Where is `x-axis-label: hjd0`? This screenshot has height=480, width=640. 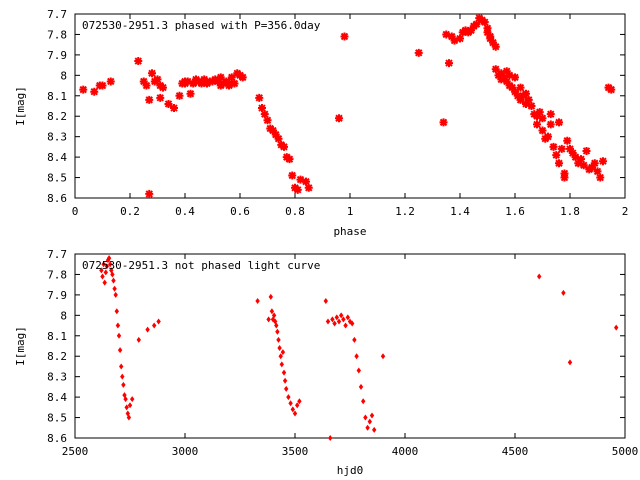
x-axis-label: hjd0 is located at coordinates (350, 470).